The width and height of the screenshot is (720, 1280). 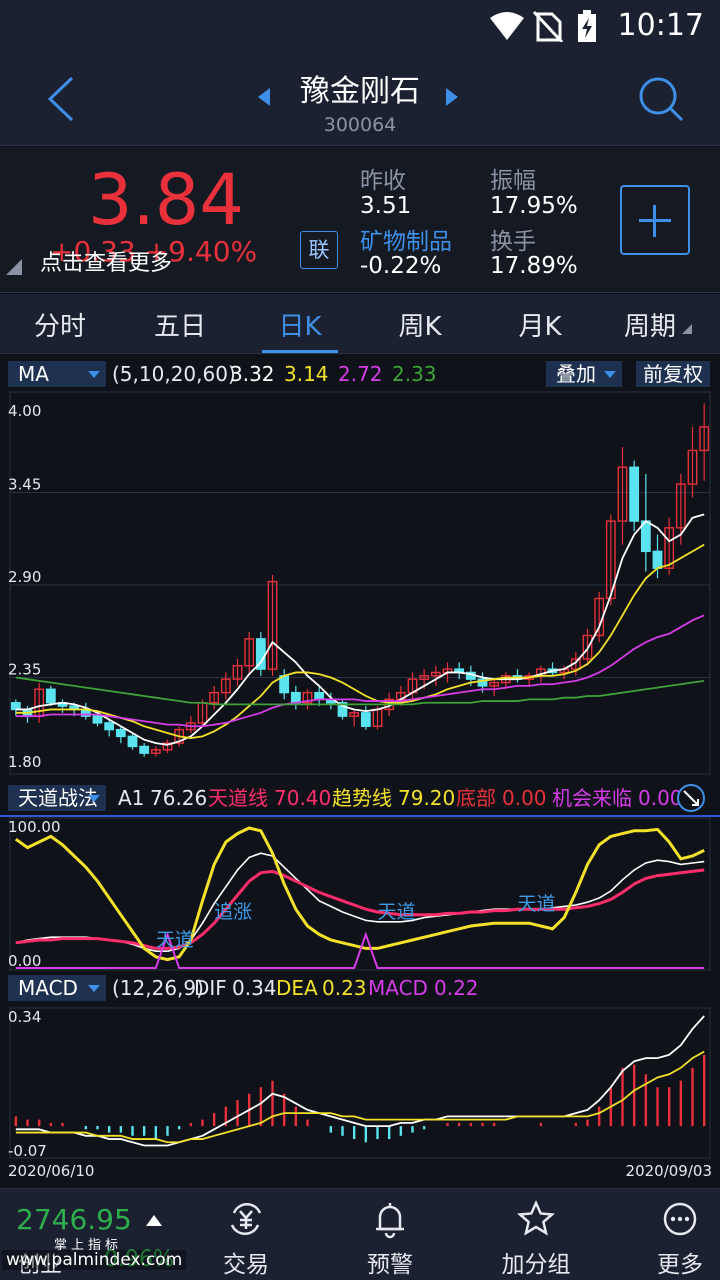 What do you see at coordinates (536, 1239) in the screenshot?
I see `nav-add-group: 加分组` at bounding box center [536, 1239].